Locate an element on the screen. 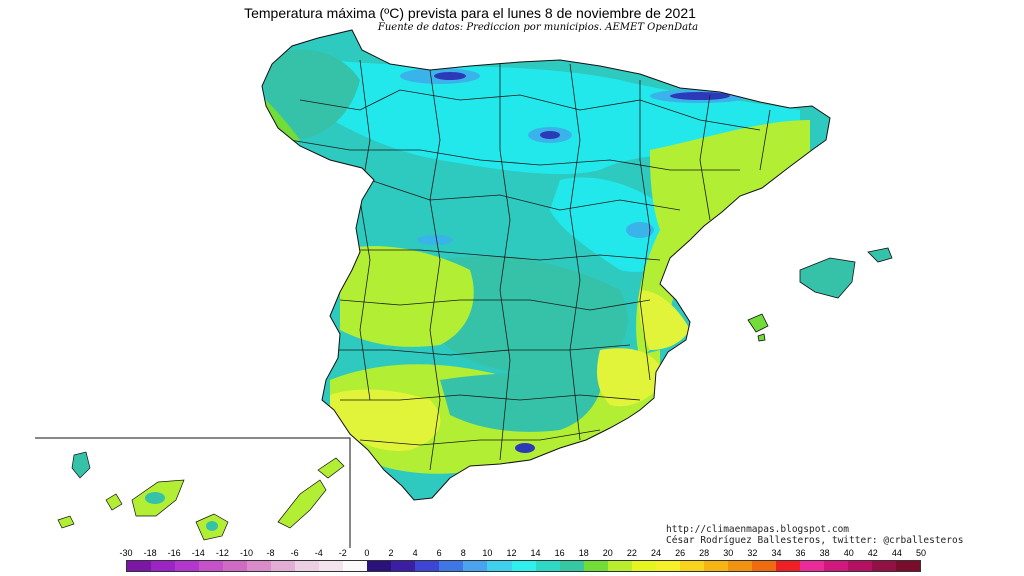 The width and height of the screenshot is (1024, 576). gran-canaria-peak-zone is located at coordinates (212, 526).